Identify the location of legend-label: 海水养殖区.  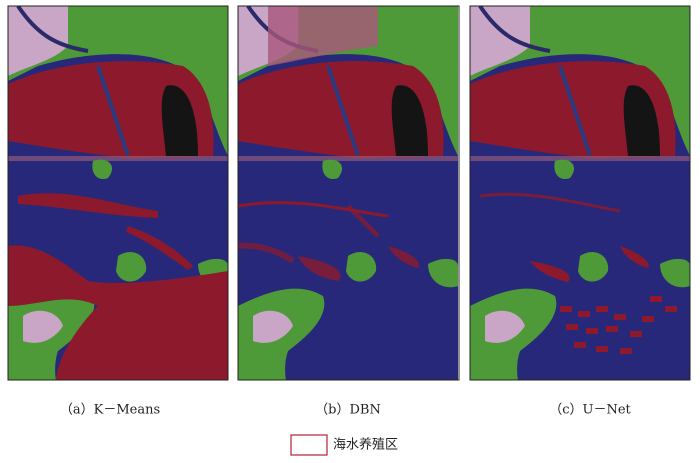
(365, 445).